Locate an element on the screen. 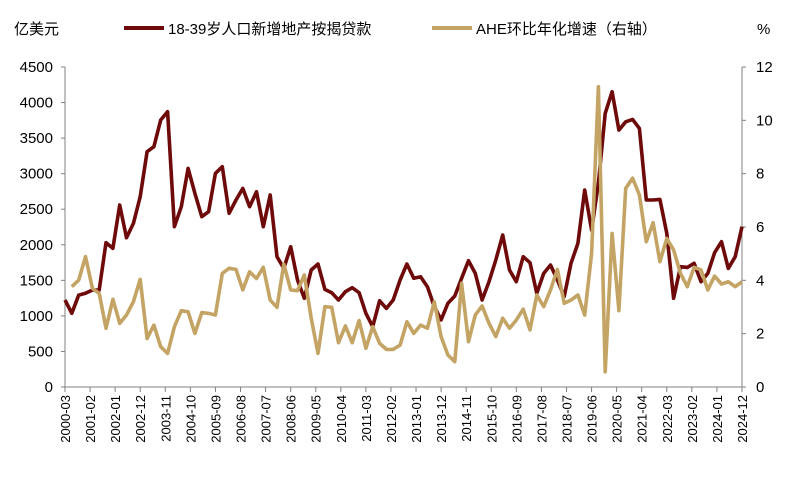  left-axis-tick-label: 1000 is located at coordinates (36, 316).